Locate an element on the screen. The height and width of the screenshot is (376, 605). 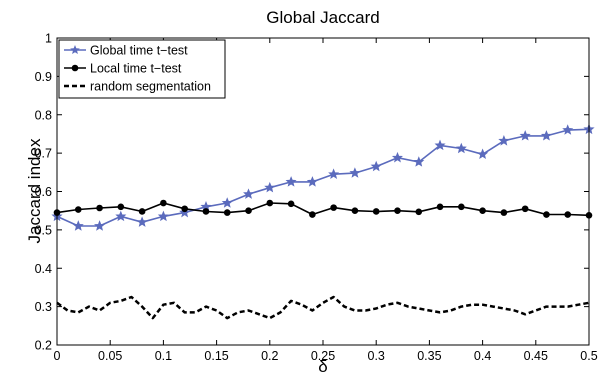
y-tick-label: 0.2 is located at coordinates (43, 346).